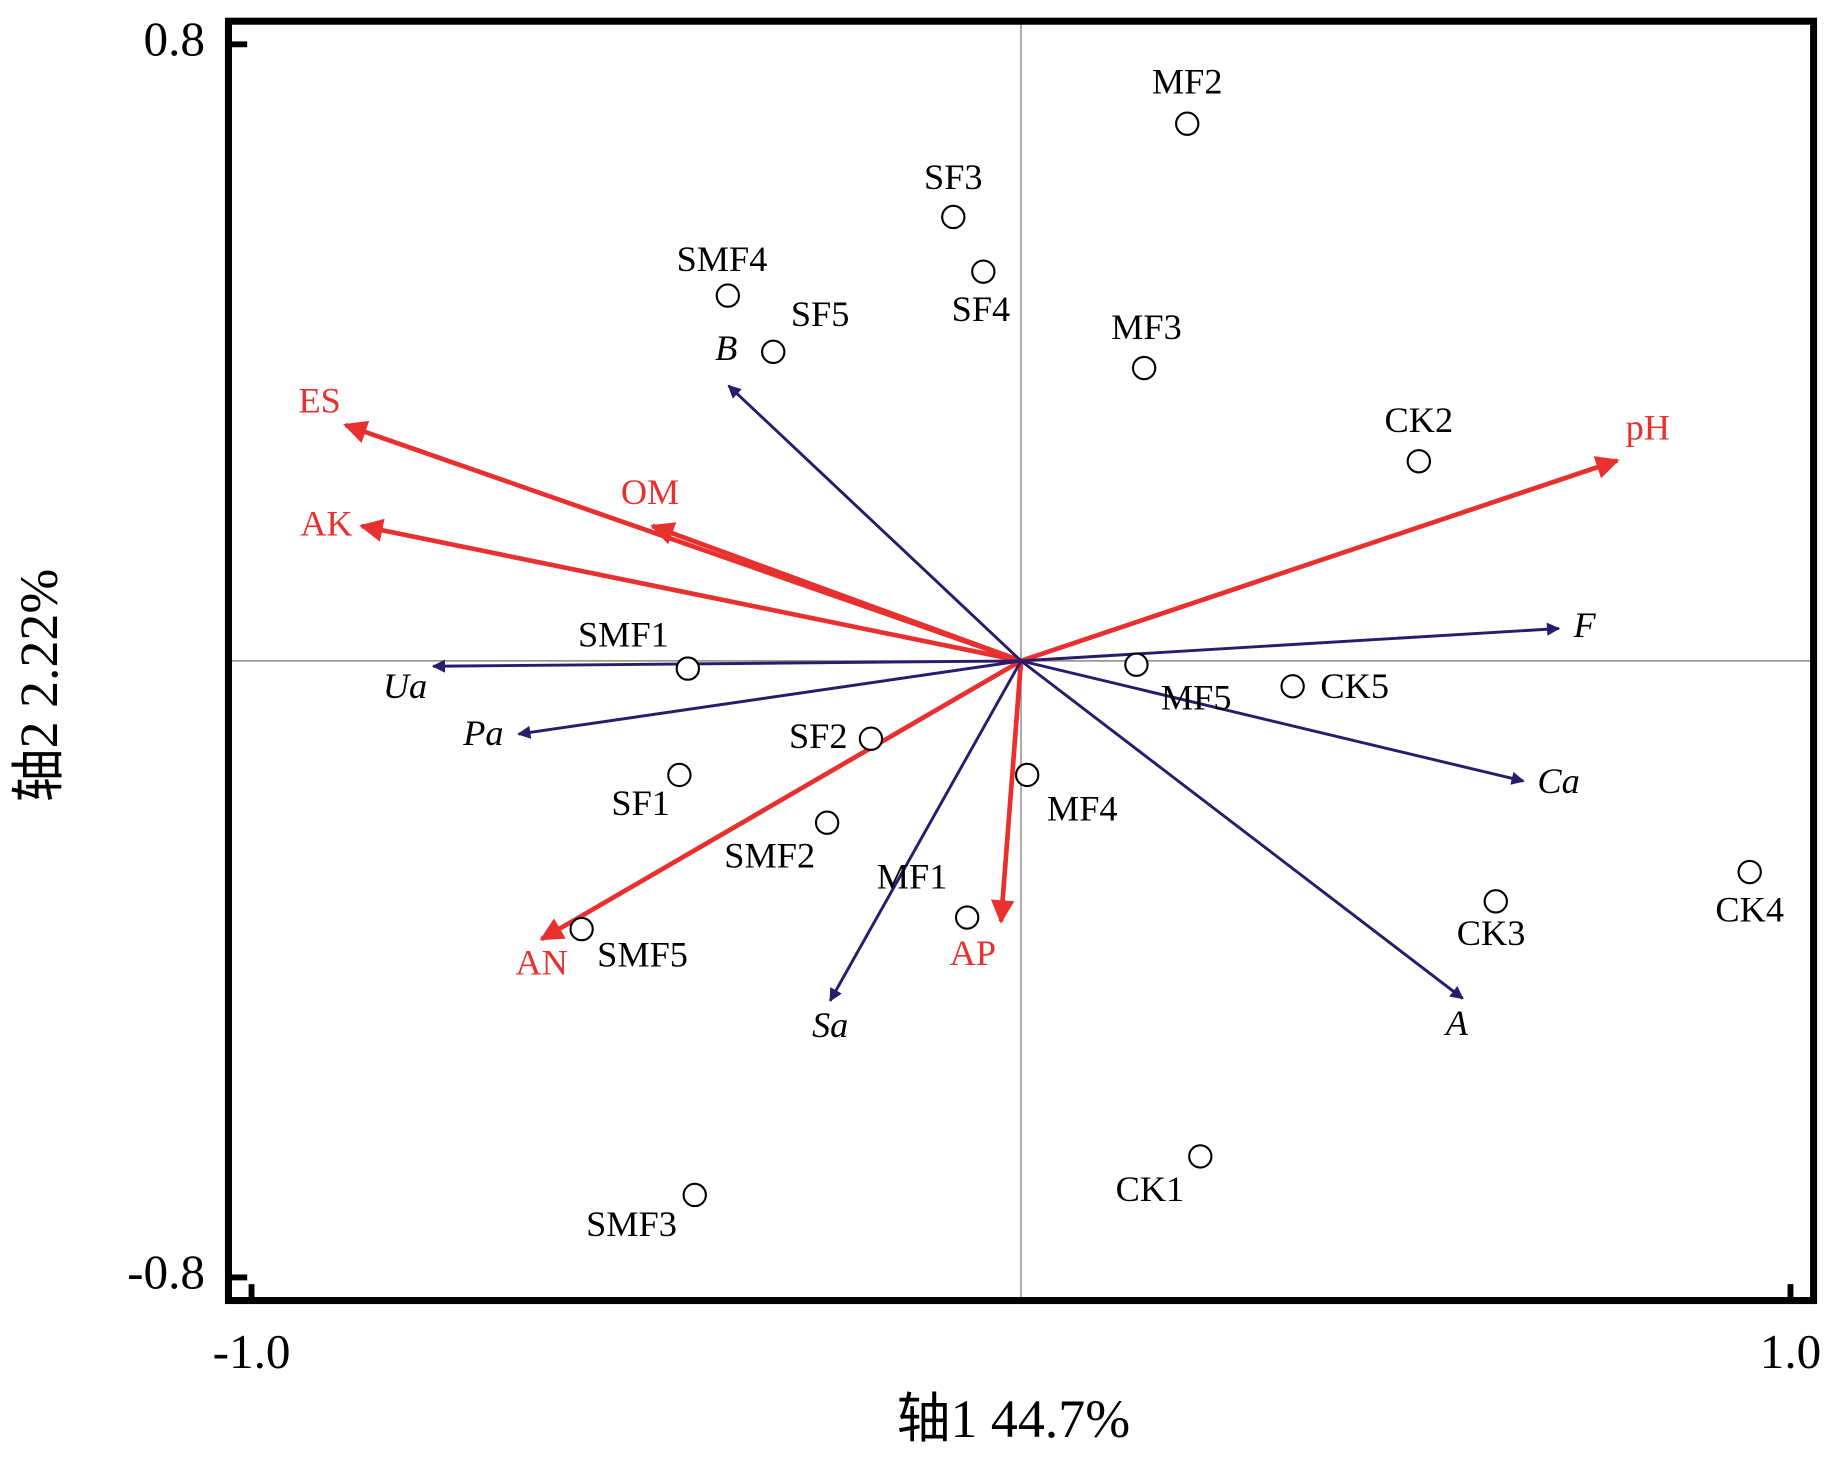  Describe the element at coordinates (39, 685) in the screenshot. I see `y-axis-title: 轴2 2.22%` at that location.